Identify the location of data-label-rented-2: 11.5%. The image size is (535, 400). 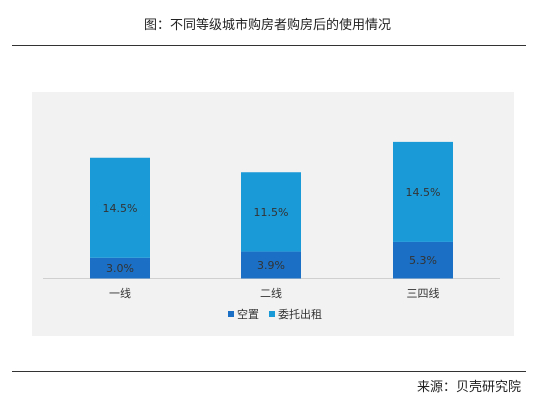
(271, 212).